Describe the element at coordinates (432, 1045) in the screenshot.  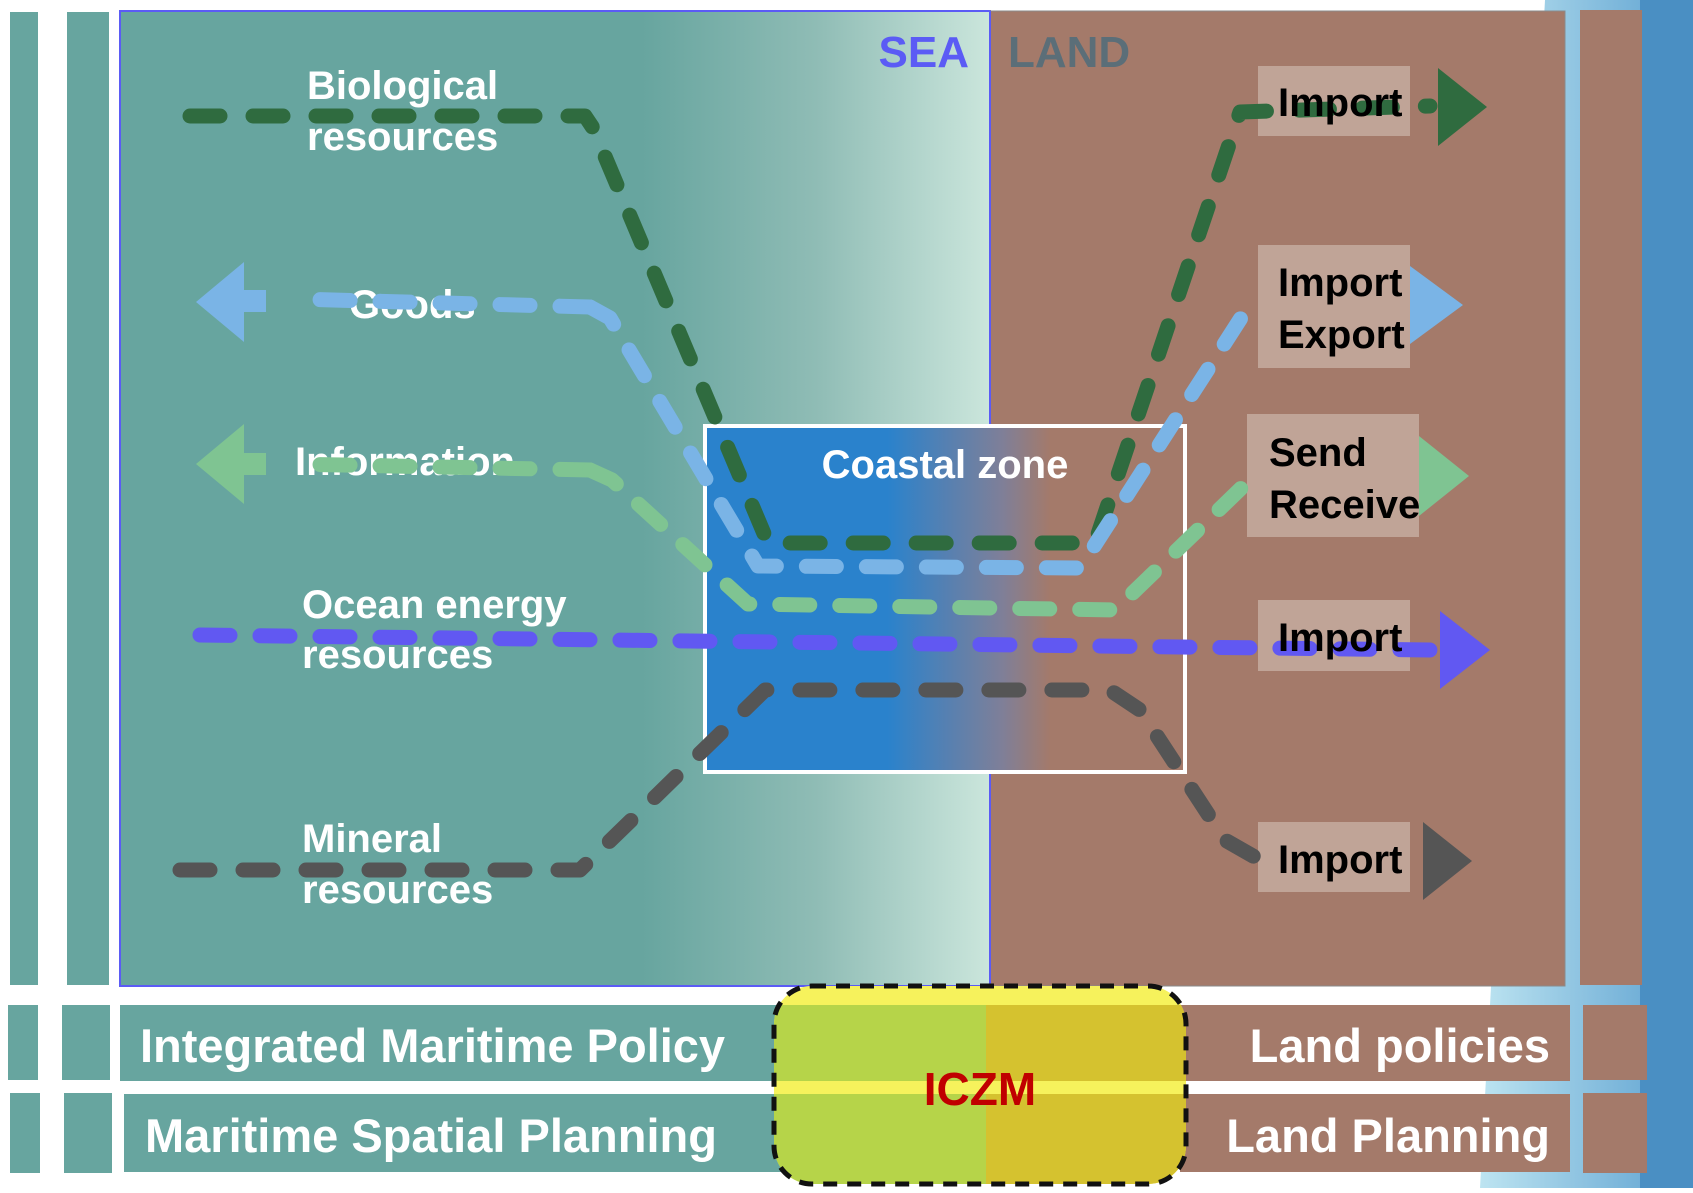
I see `sea-policy-label: Integrated Maritime Policy` at that location.